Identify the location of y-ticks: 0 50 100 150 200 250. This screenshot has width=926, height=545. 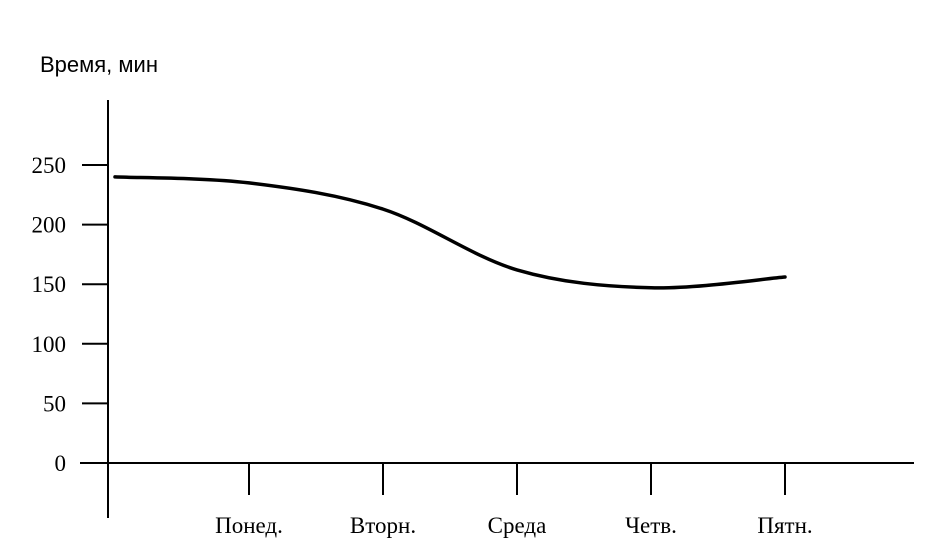
(70, 314).